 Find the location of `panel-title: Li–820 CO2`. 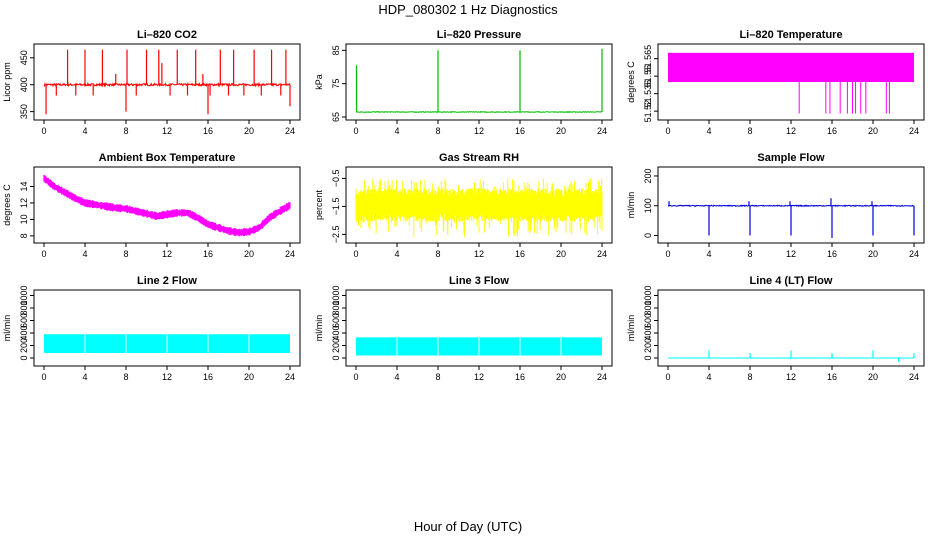

panel-title: Li–820 CO2 is located at coordinates (167, 35).